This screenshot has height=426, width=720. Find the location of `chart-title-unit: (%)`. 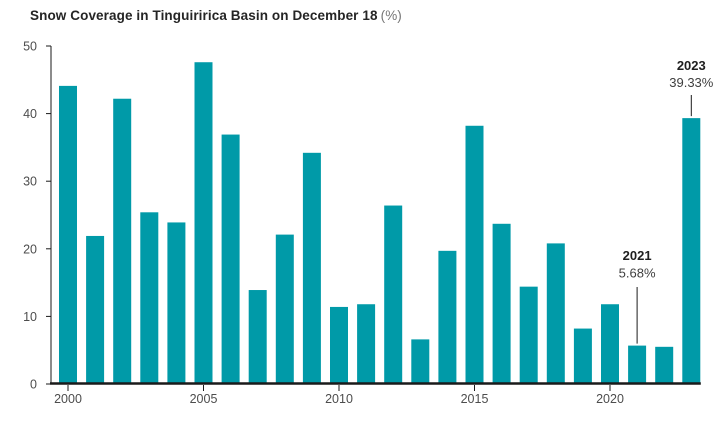

chart-title-unit: (%) is located at coordinates (391, 15).